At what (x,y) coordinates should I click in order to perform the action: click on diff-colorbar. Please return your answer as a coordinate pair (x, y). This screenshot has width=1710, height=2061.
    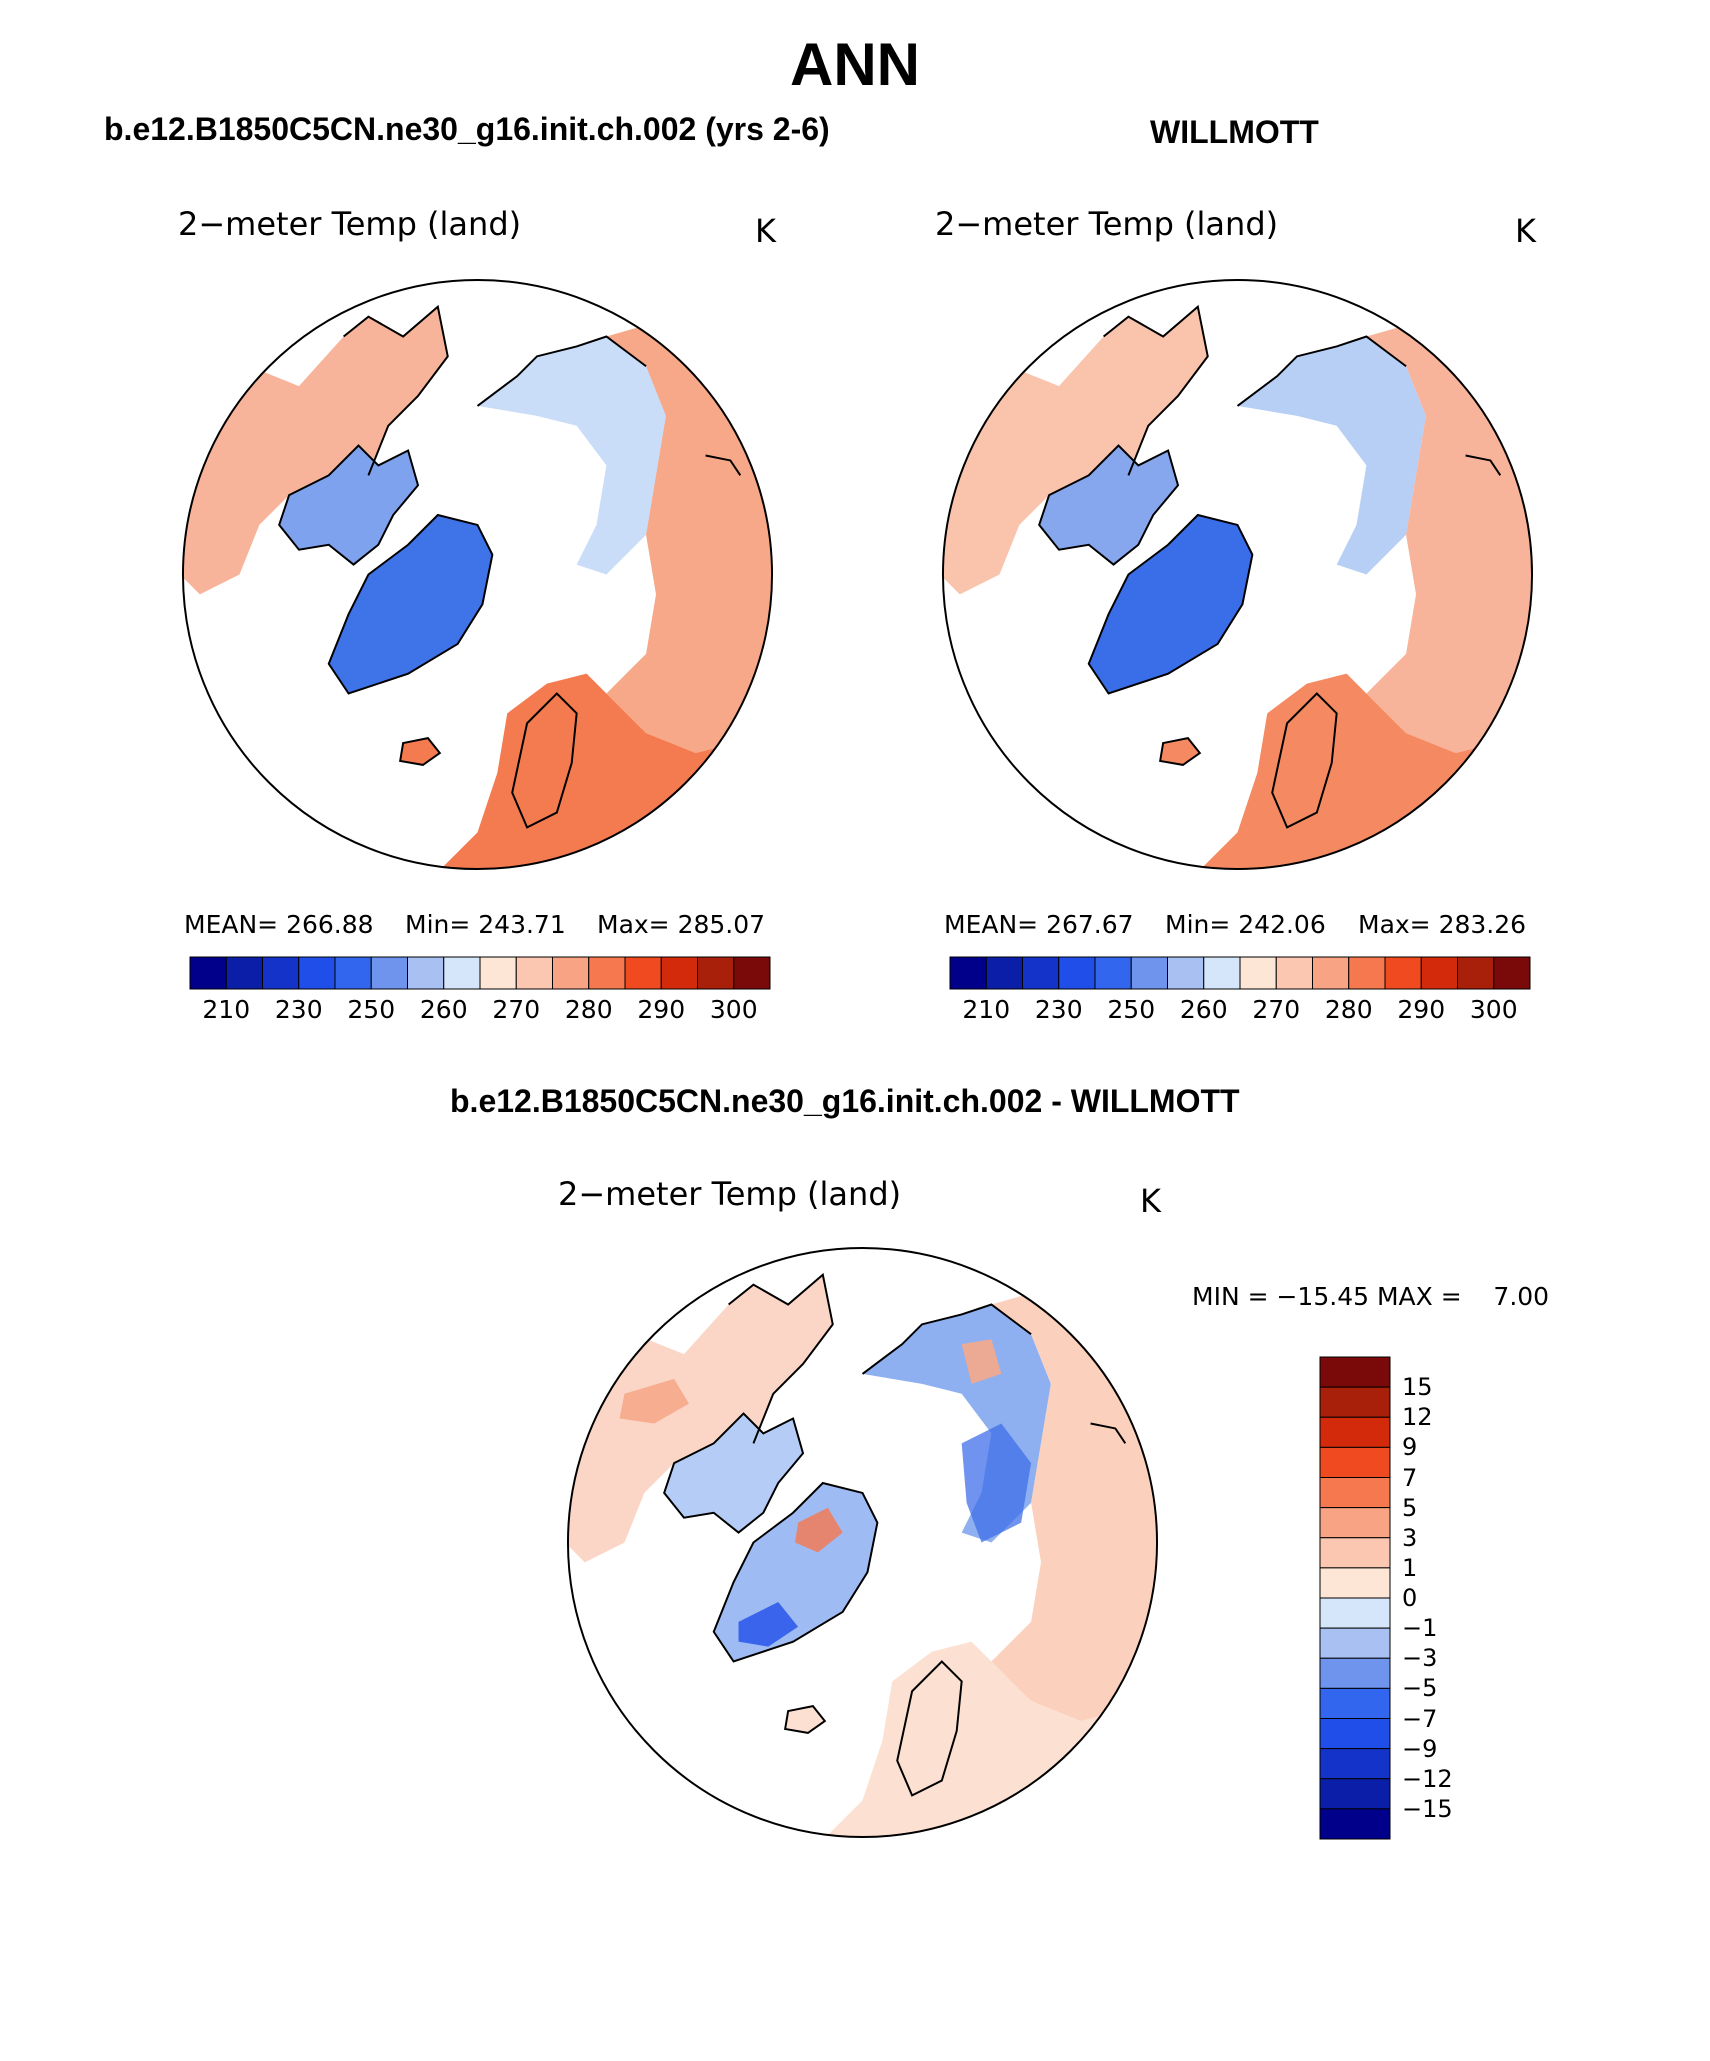
    Looking at the image, I should click on (1355, 1598).